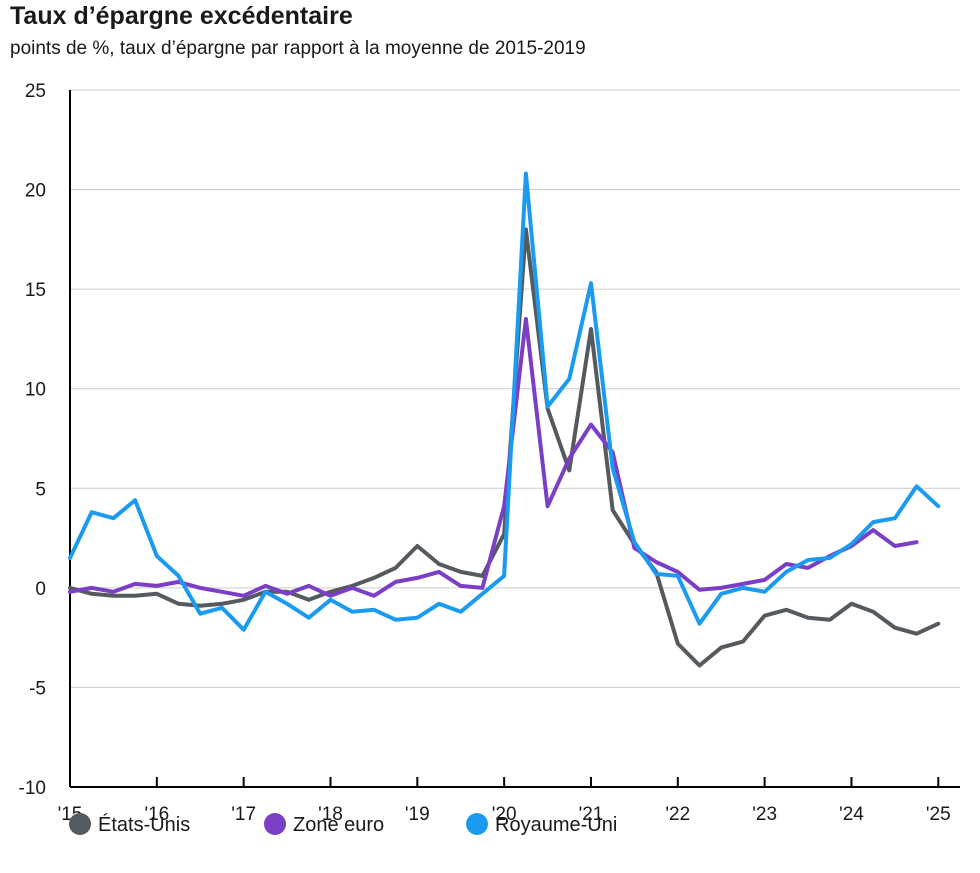  I want to click on y-tick-label: -5, so click(37, 688).